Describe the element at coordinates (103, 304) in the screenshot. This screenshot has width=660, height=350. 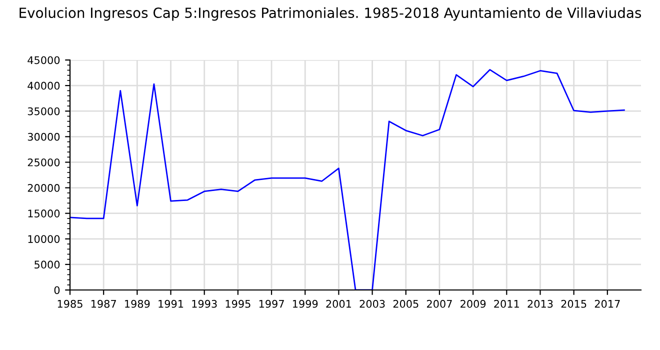
I see `x-tick-label: 1987` at that location.